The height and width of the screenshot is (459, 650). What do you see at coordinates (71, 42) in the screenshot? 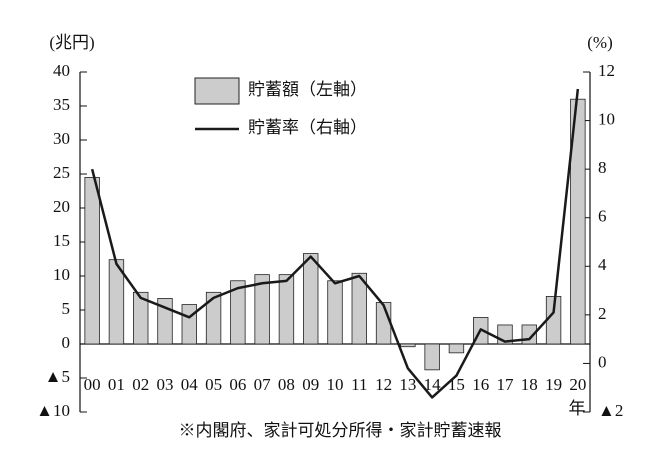
I see `y-axis-label: (兆円)` at bounding box center [71, 42].